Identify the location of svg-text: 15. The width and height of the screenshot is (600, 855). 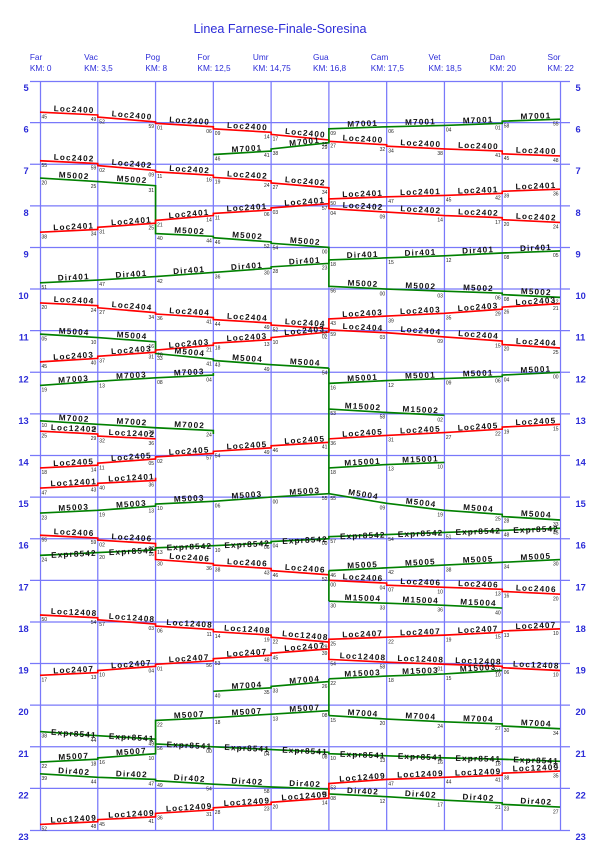
(333, 721).